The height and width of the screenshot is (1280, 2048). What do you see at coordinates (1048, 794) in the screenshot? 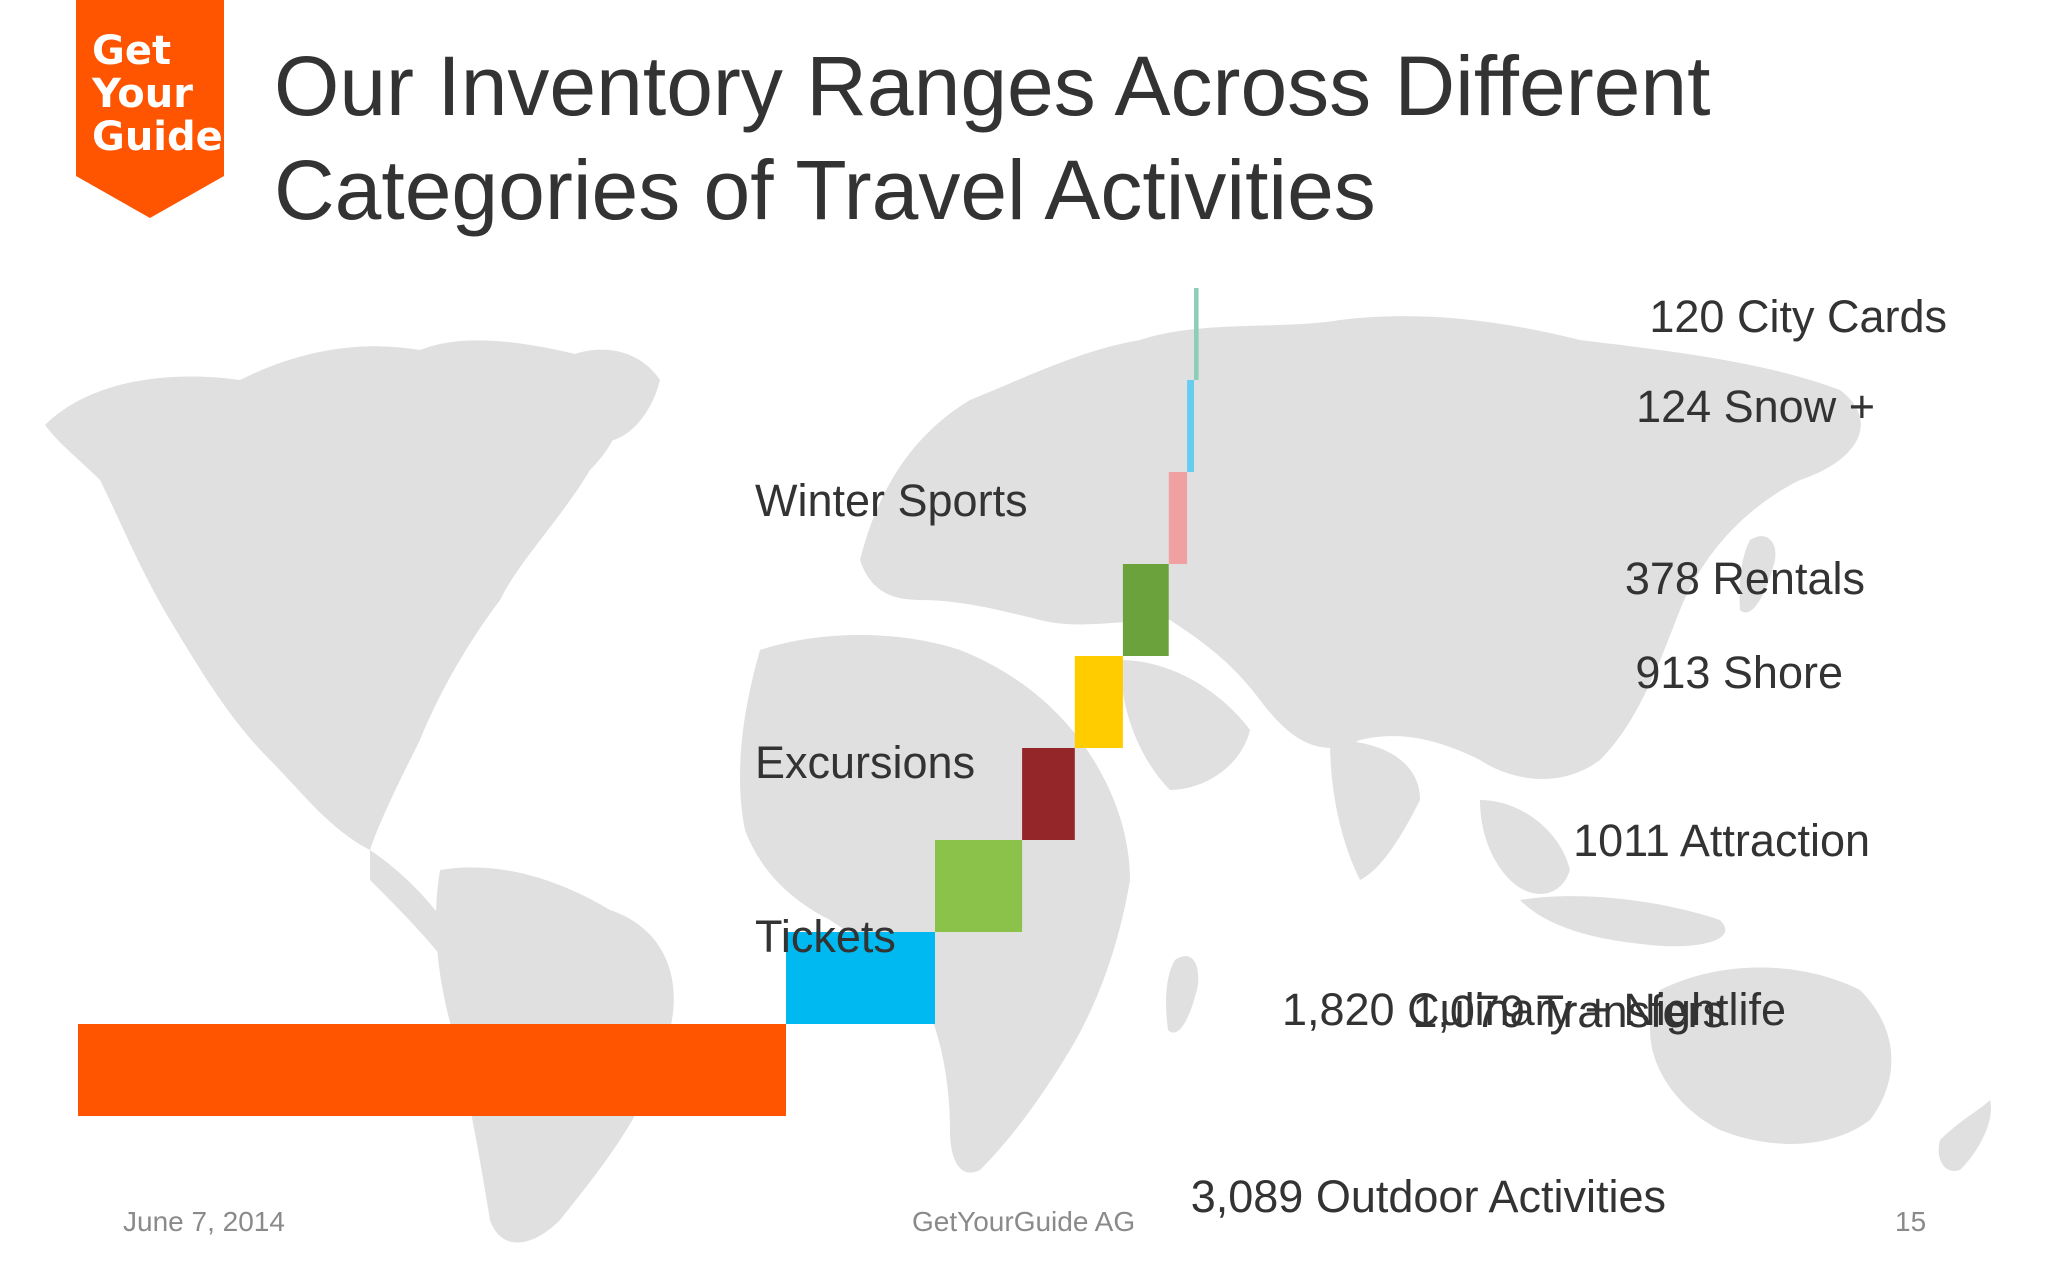
I see `bar-transfers` at bounding box center [1048, 794].